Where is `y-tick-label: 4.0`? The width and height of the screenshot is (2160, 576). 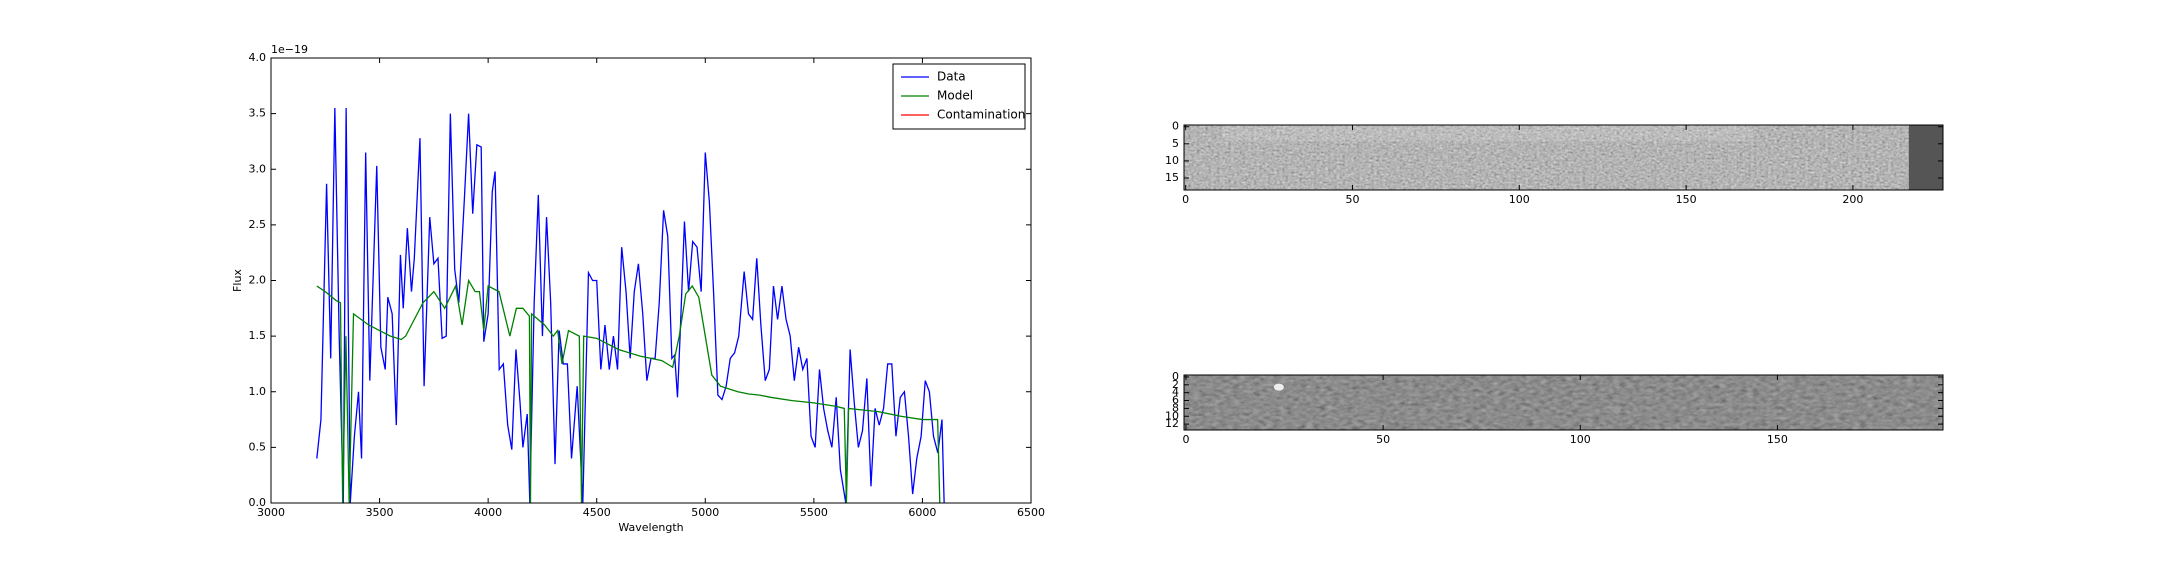 y-tick-label: 4.0 is located at coordinates (258, 57).